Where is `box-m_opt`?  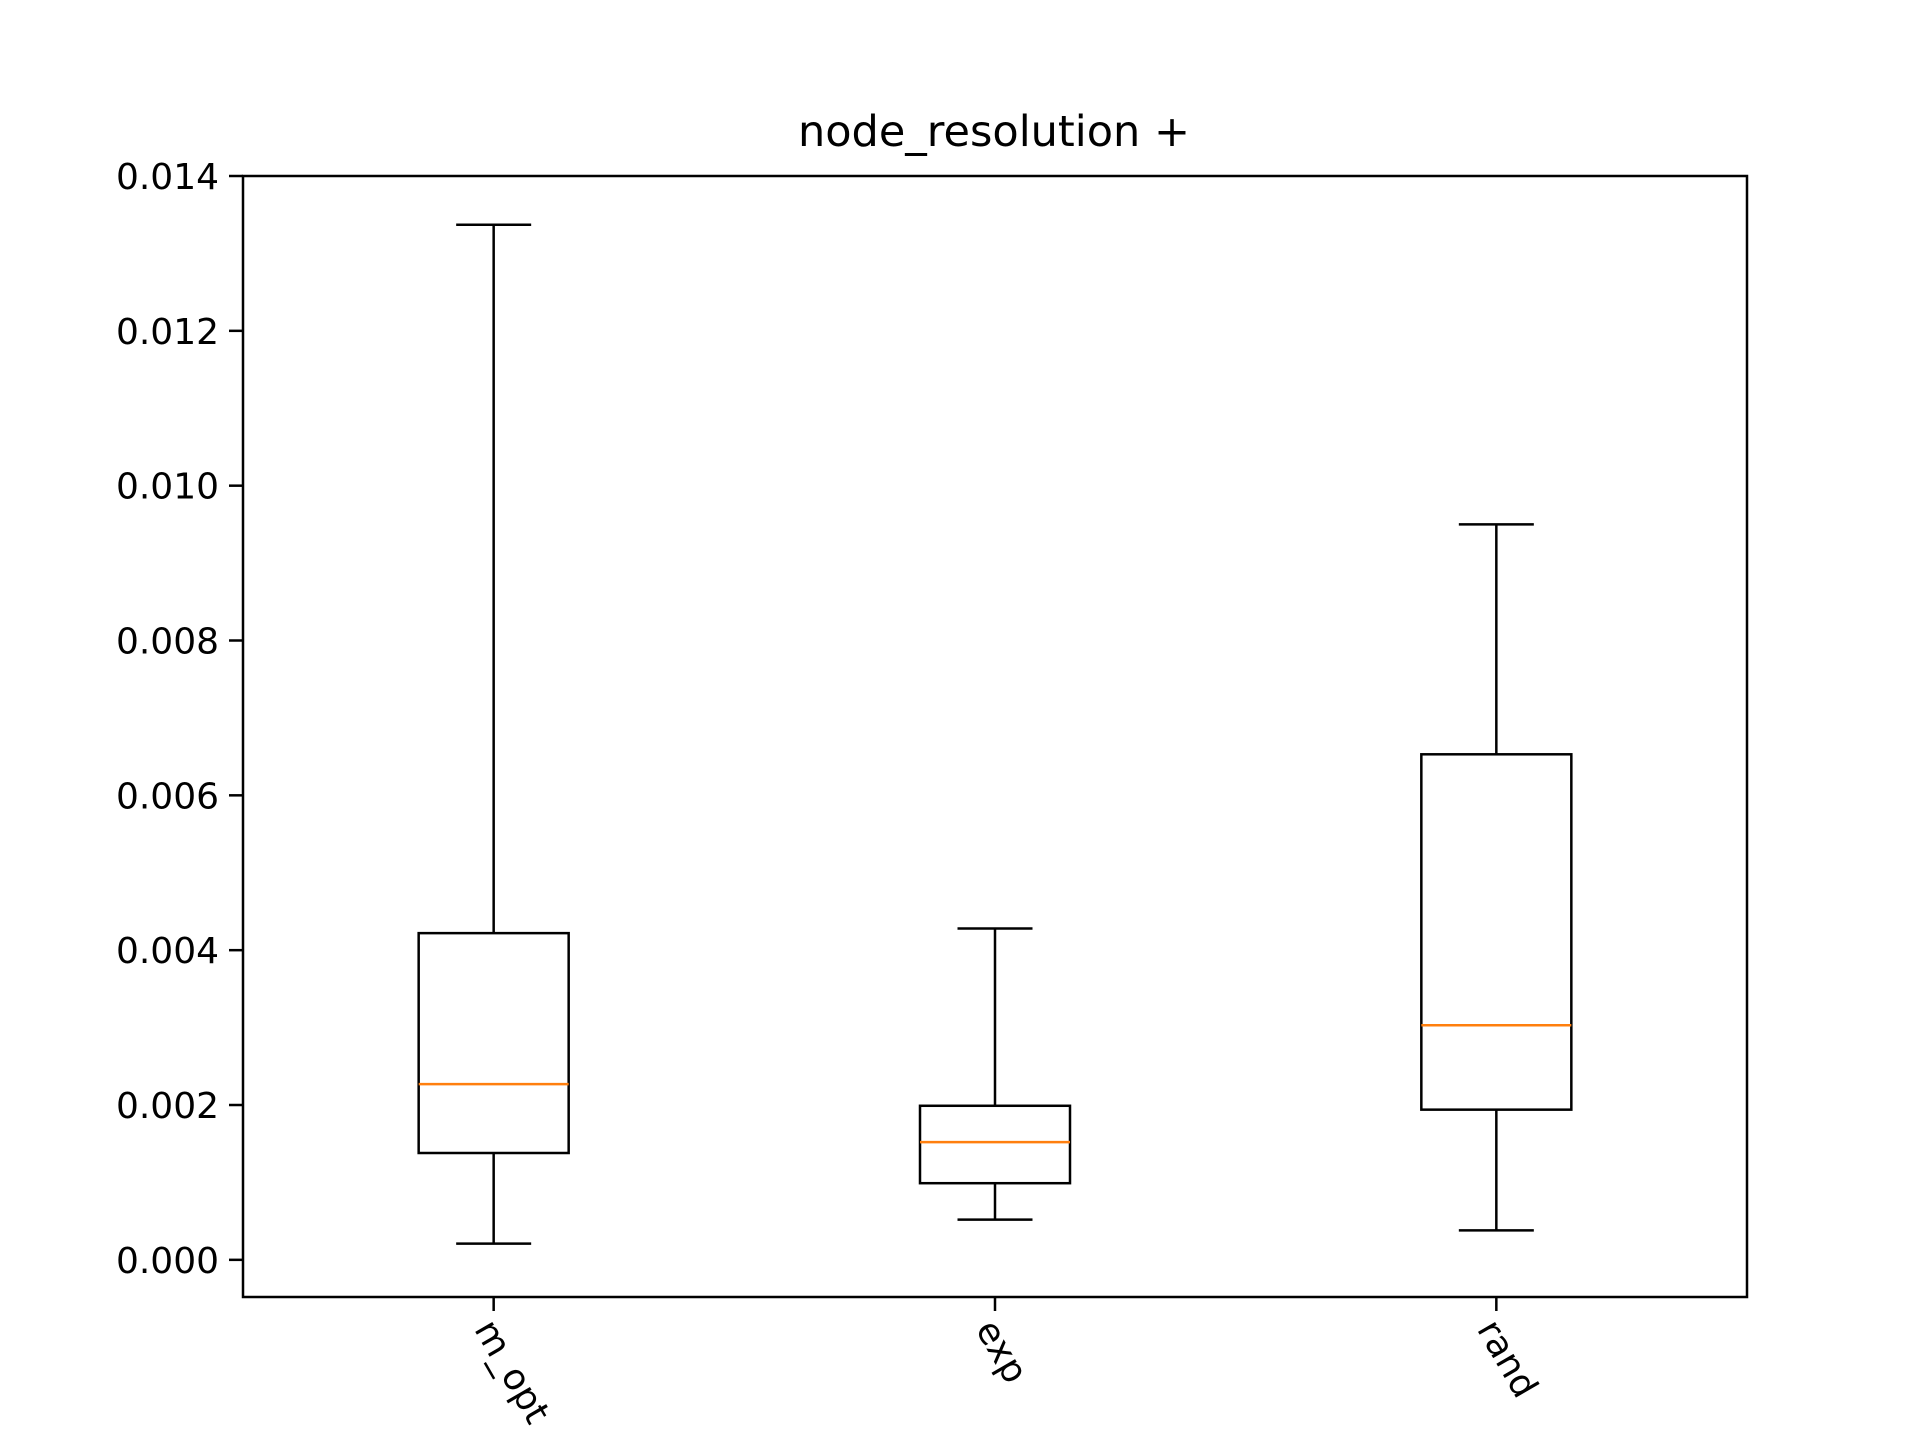 box-m_opt is located at coordinates (493, 734).